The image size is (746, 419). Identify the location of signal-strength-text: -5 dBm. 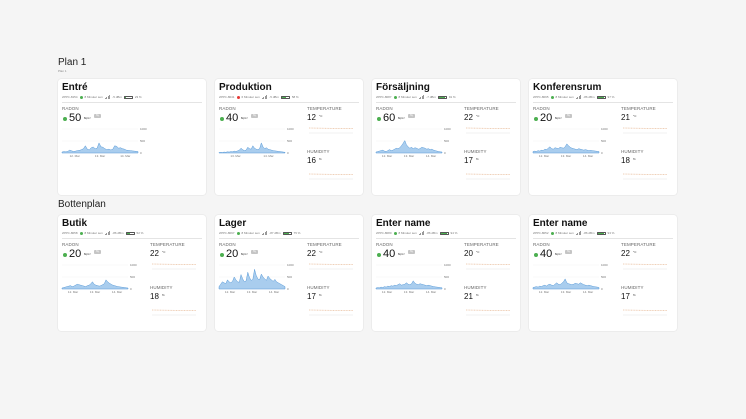
(274, 97).